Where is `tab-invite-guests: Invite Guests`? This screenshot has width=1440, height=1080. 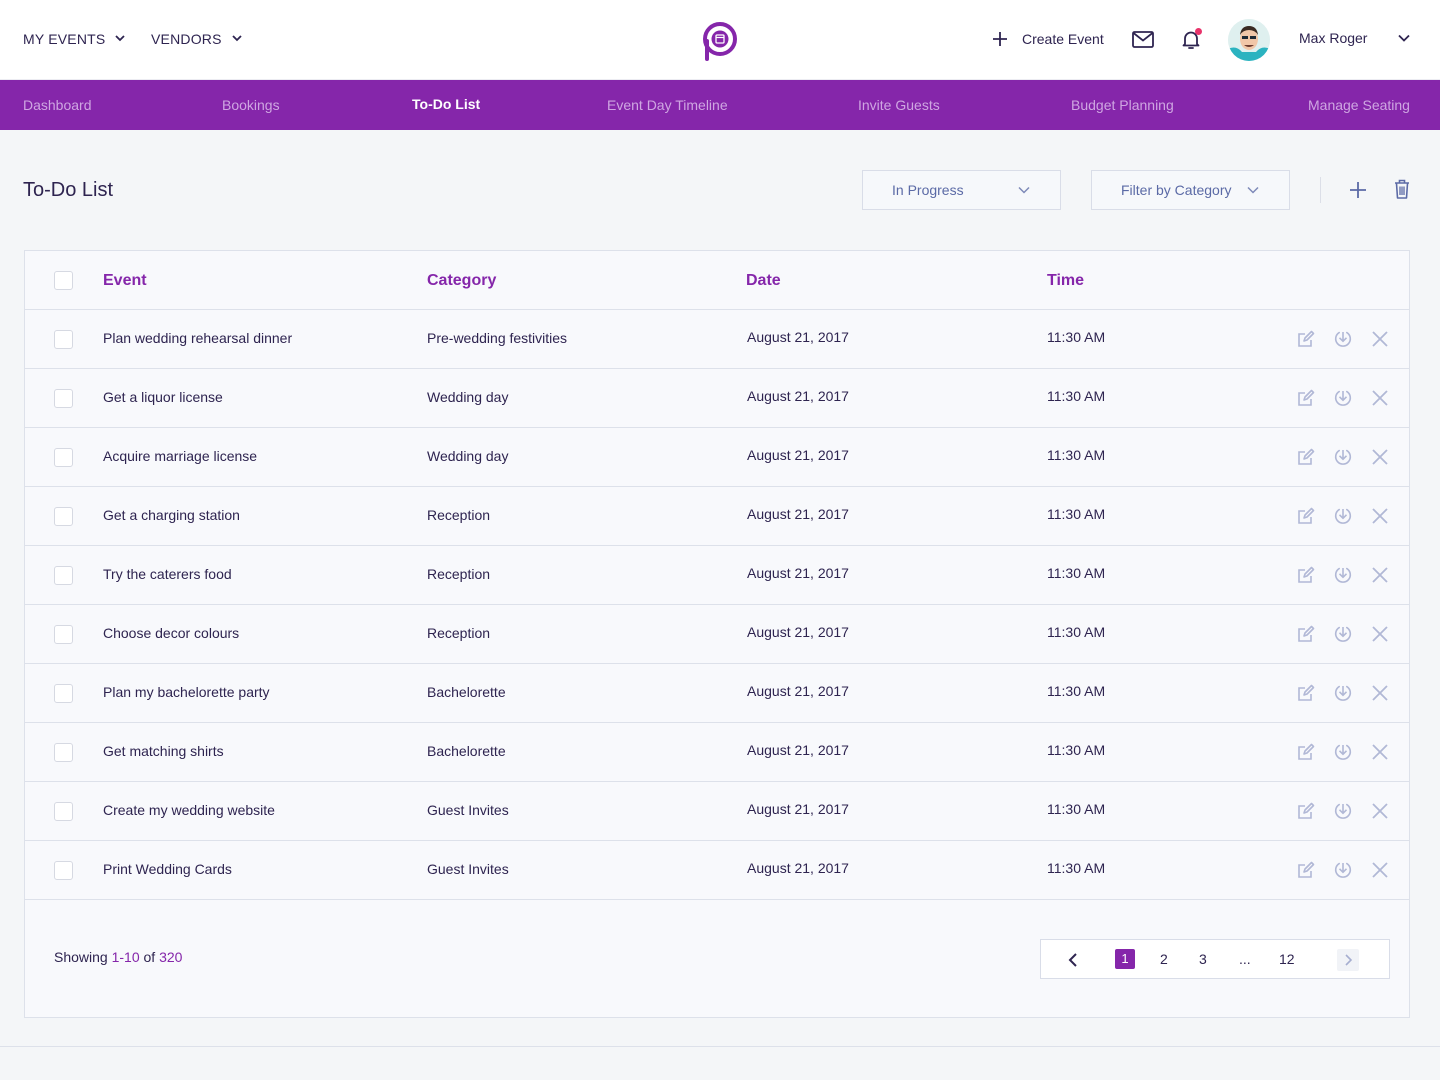
tab-invite-guests: Invite Guests is located at coordinates (899, 105).